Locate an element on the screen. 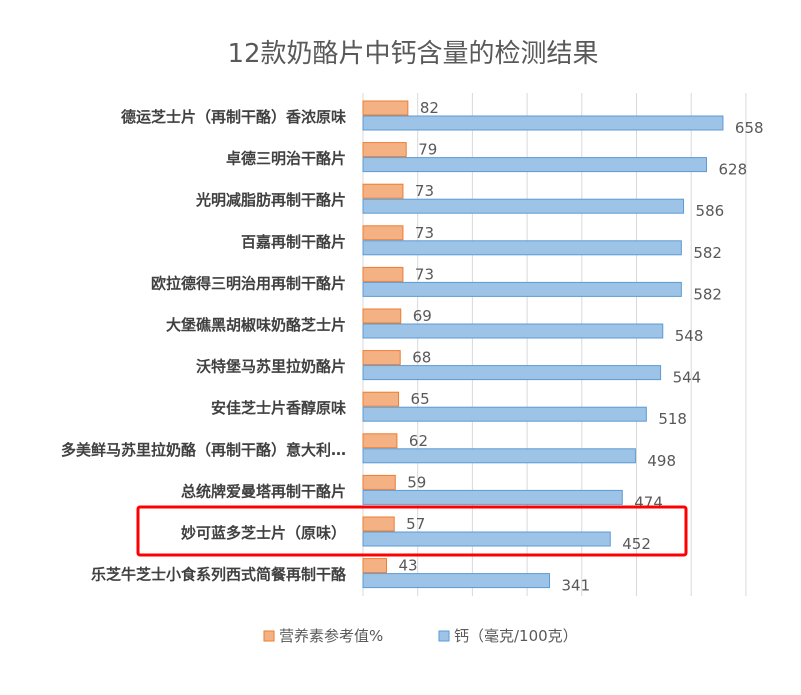 The image size is (801, 695). data-label-calcium: 498 is located at coordinates (661, 461).